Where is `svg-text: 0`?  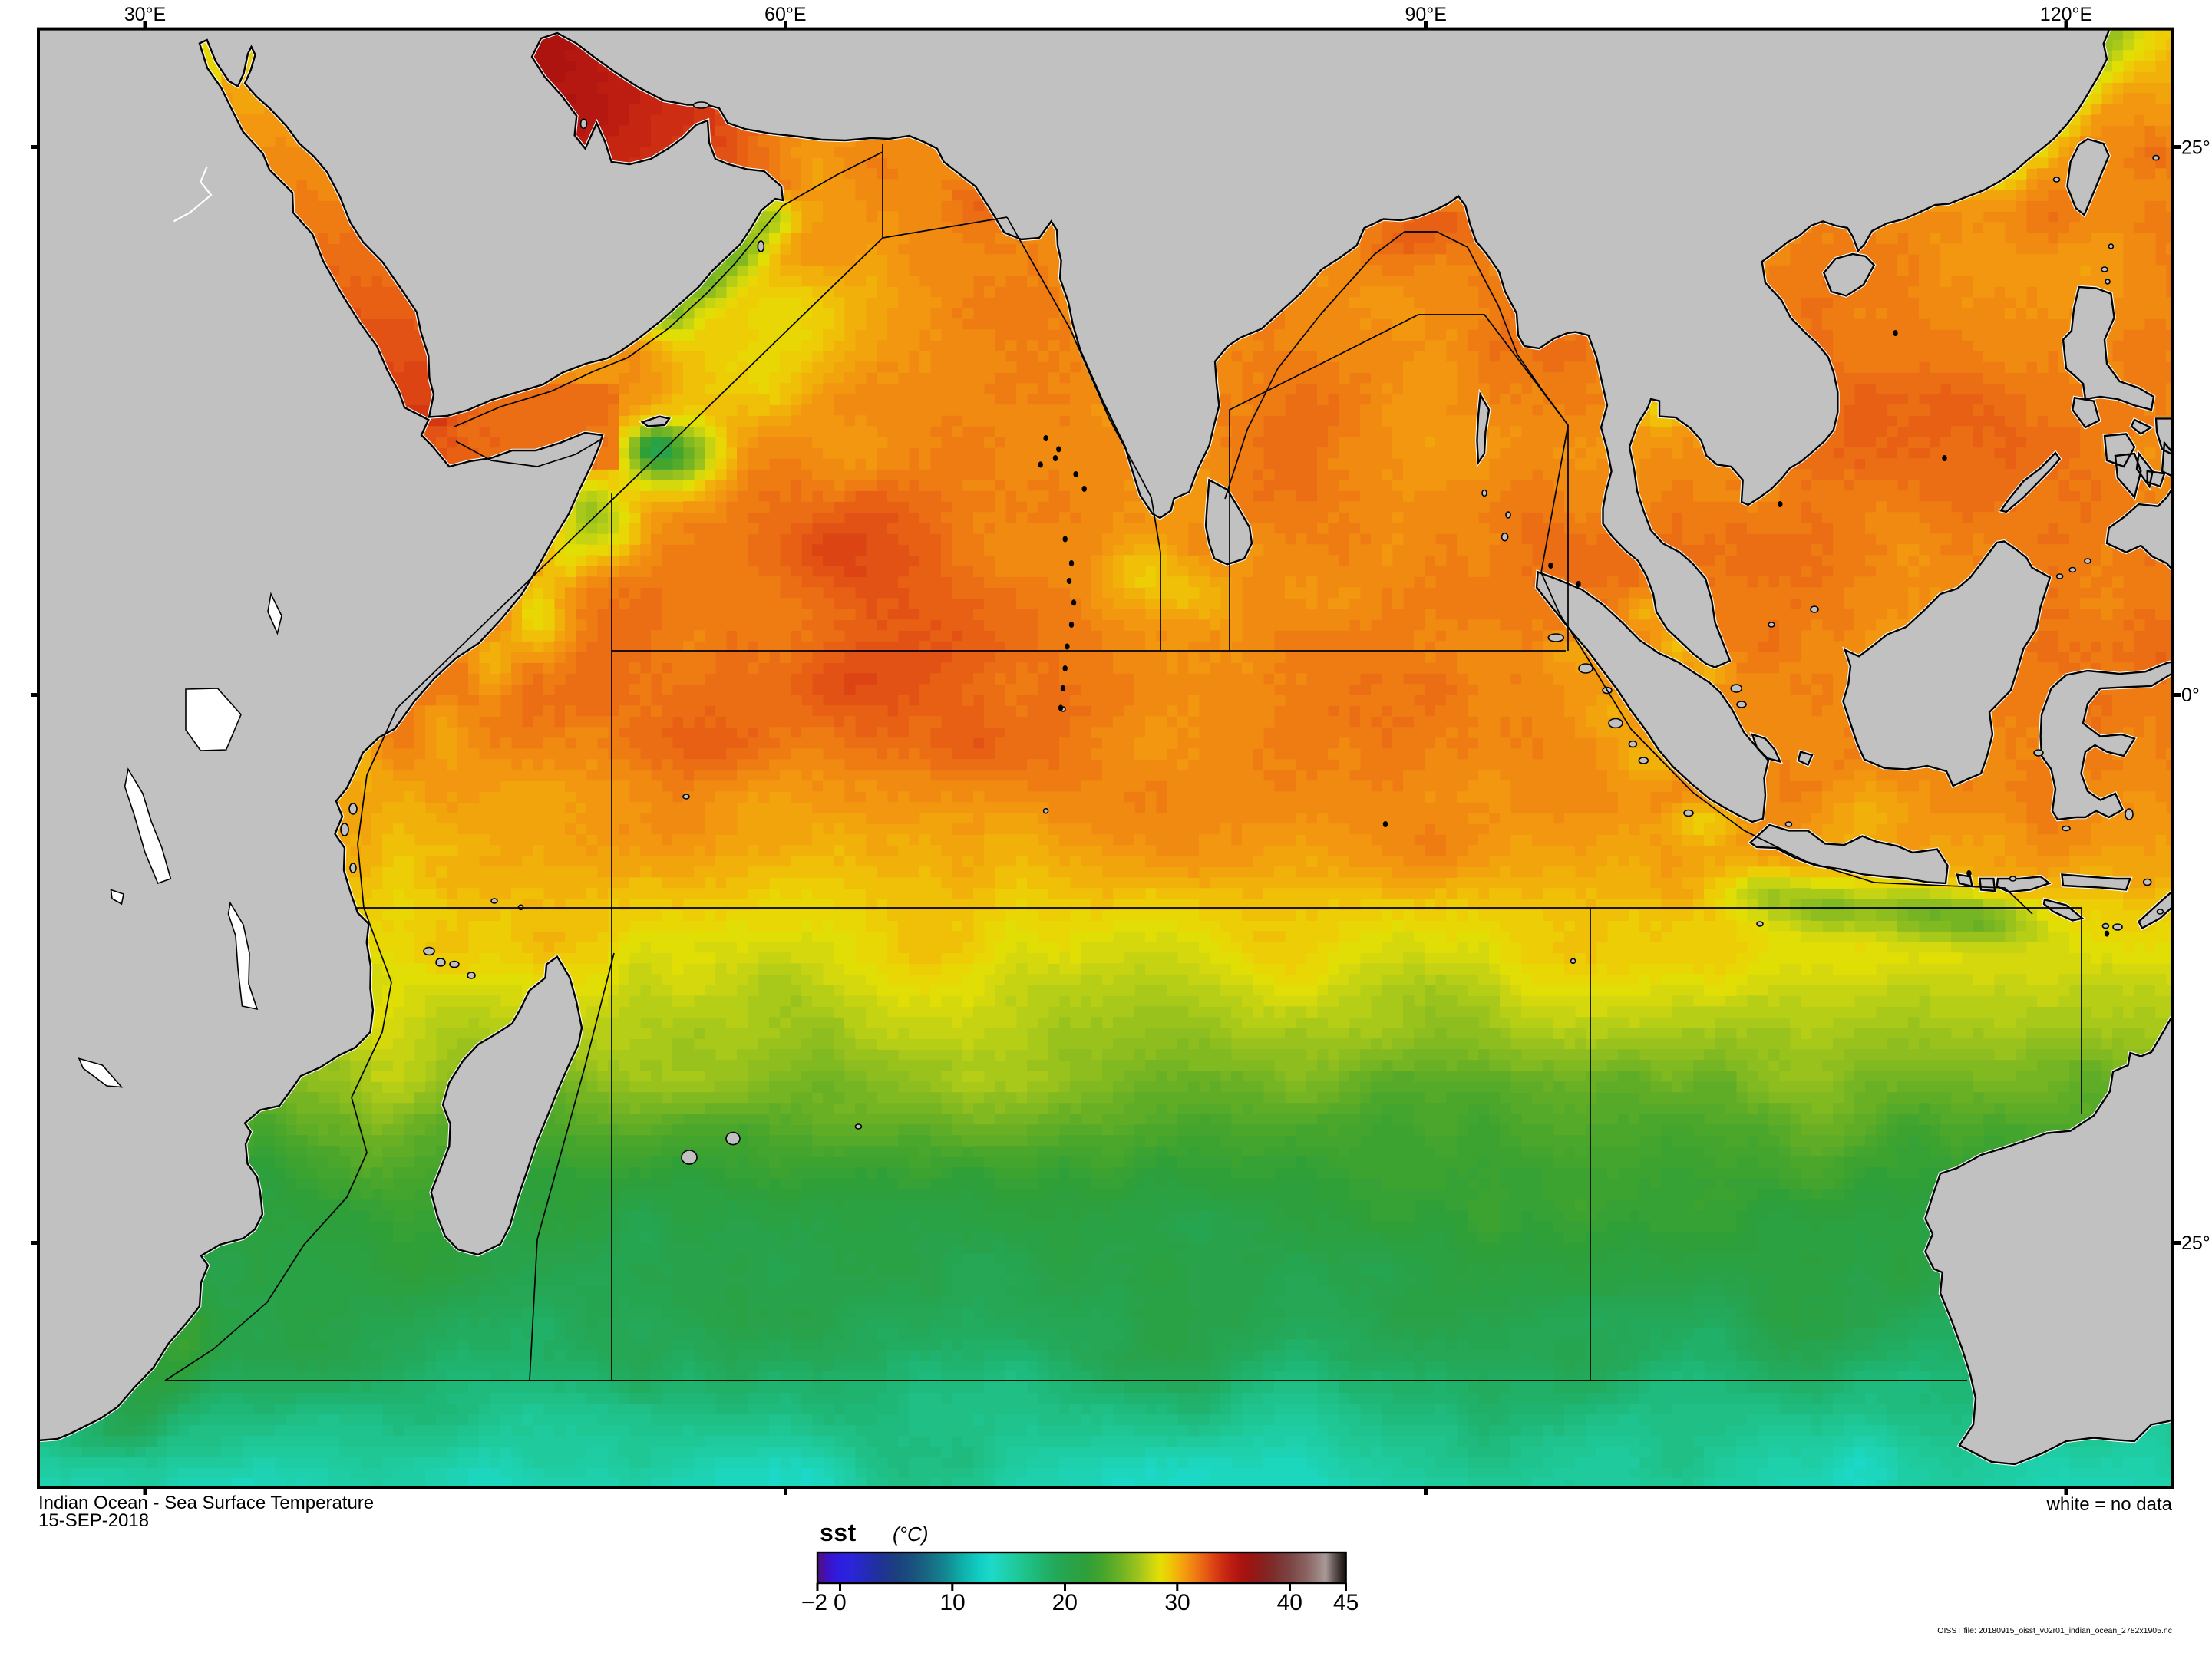 svg-text: 0 is located at coordinates (840, 1602).